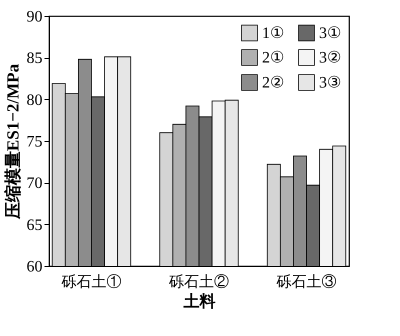 This screenshot has height=336, width=400. I want to click on y-tick-label: 65, so click(34, 225).